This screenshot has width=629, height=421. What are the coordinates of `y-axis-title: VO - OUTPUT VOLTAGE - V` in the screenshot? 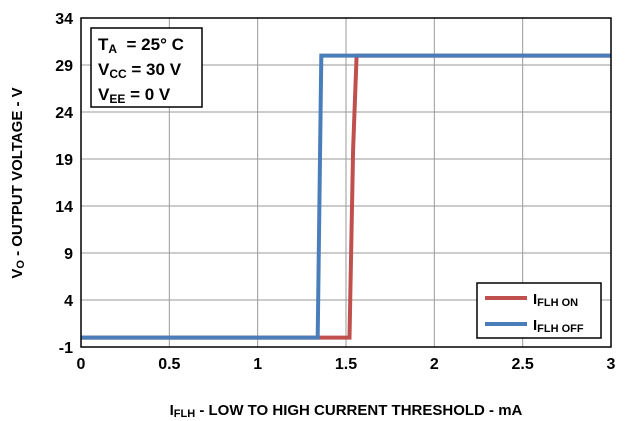 It's located at (18, 182).